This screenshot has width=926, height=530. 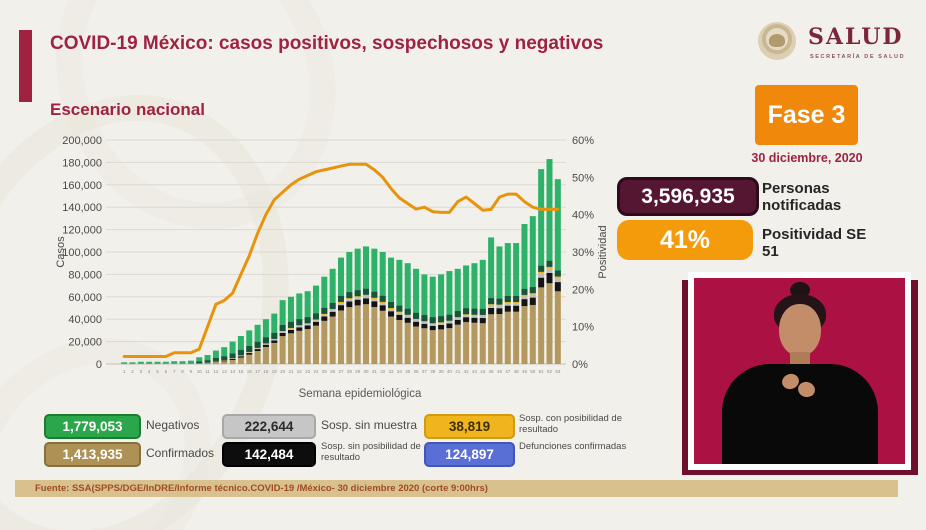 I want to click on svg-text: 5, so click(x=157, y=371).